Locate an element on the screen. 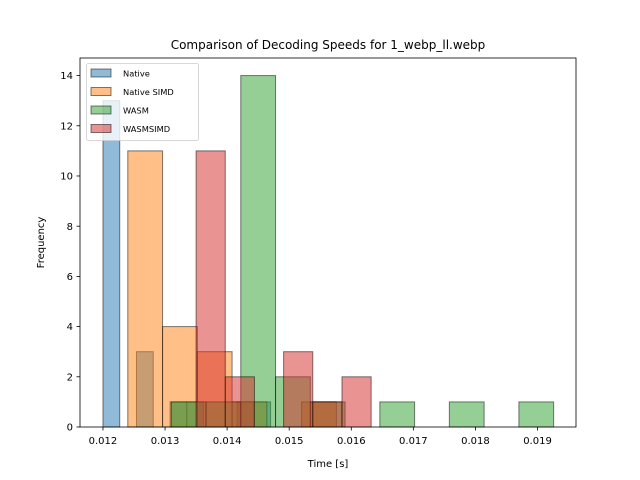  legend: Native Native SIMD WASM WASMSIMD is located at coordinates (142, 102).